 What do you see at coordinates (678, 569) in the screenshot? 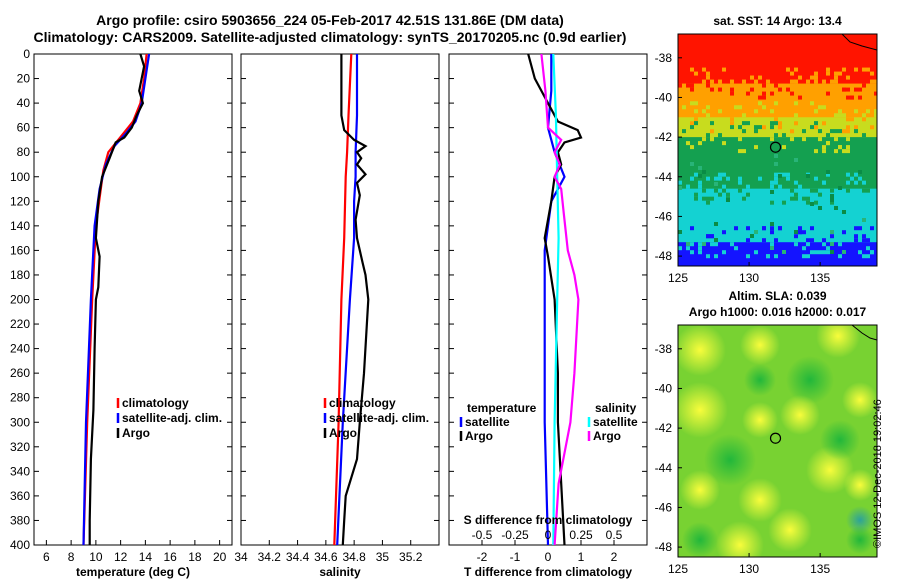
I see `map-xtick-label: 125` at bounding box center [678, 569].